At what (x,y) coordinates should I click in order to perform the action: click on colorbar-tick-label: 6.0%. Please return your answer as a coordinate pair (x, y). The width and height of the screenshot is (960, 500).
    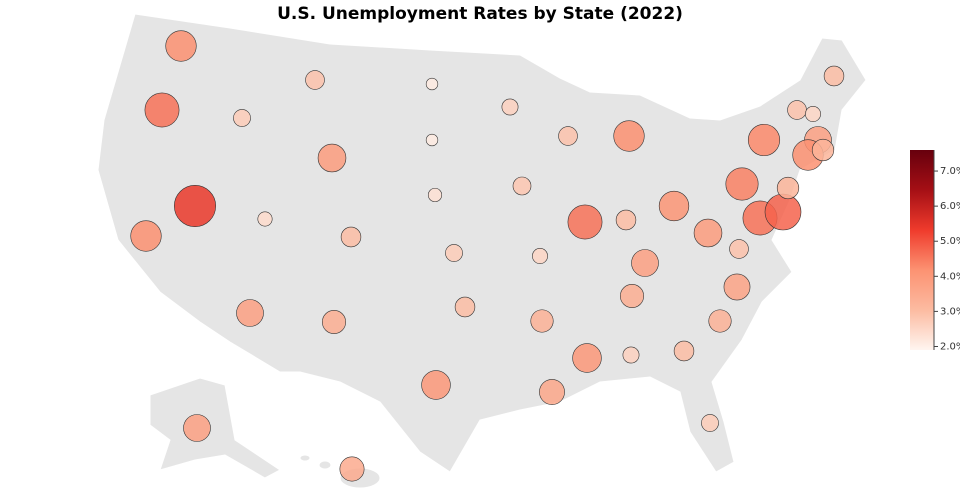
    Looking at the image, I should click on (950, 206).